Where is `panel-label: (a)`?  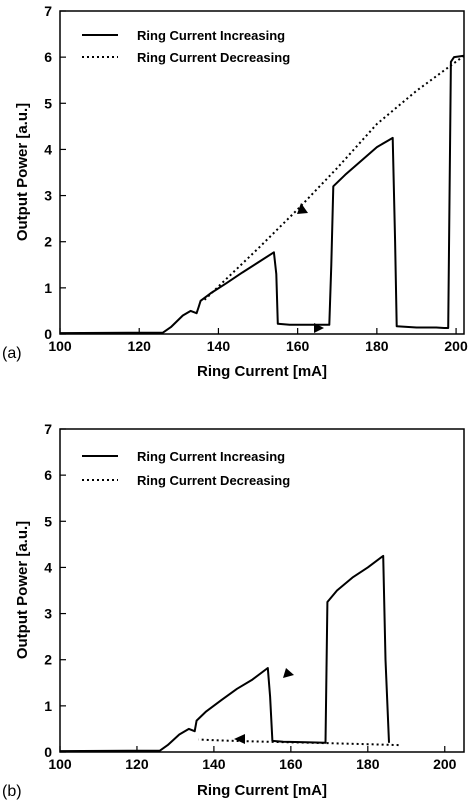
panel-label: (a) is located at coordinates (12, 353).